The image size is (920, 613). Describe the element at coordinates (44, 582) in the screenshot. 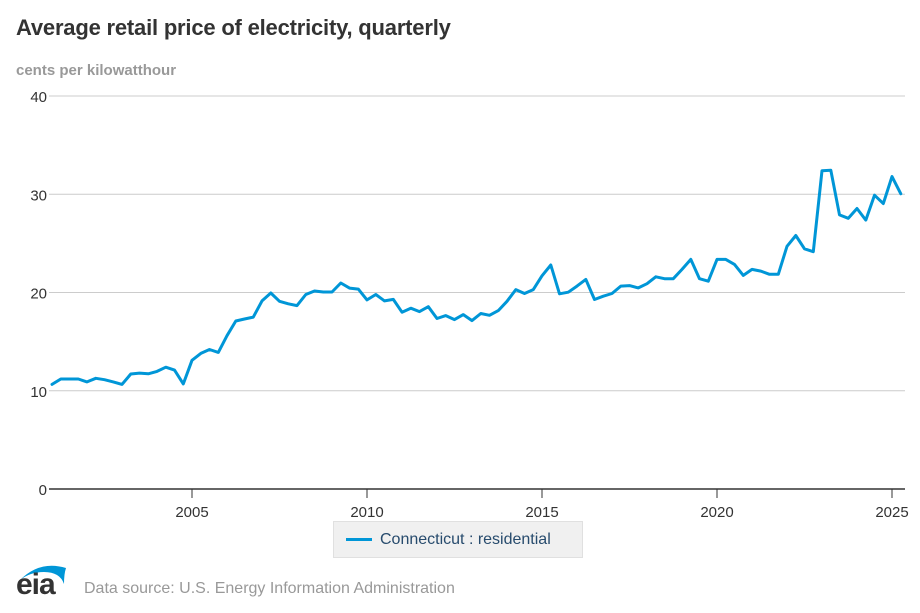

I see `eia-logo: eia` at that location.